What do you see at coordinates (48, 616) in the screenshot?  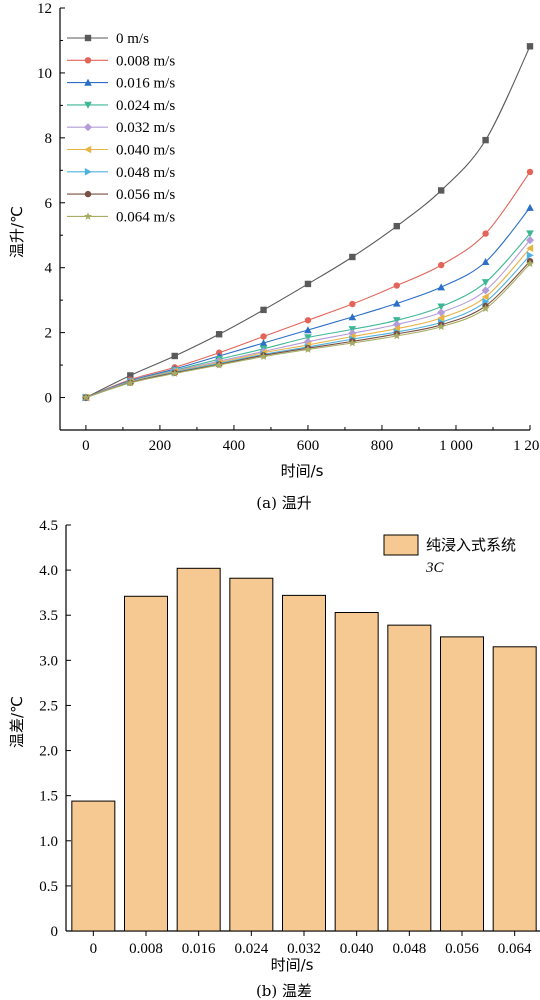 I see `y-tick-label: 3.5` at bounding box center [48, 616].